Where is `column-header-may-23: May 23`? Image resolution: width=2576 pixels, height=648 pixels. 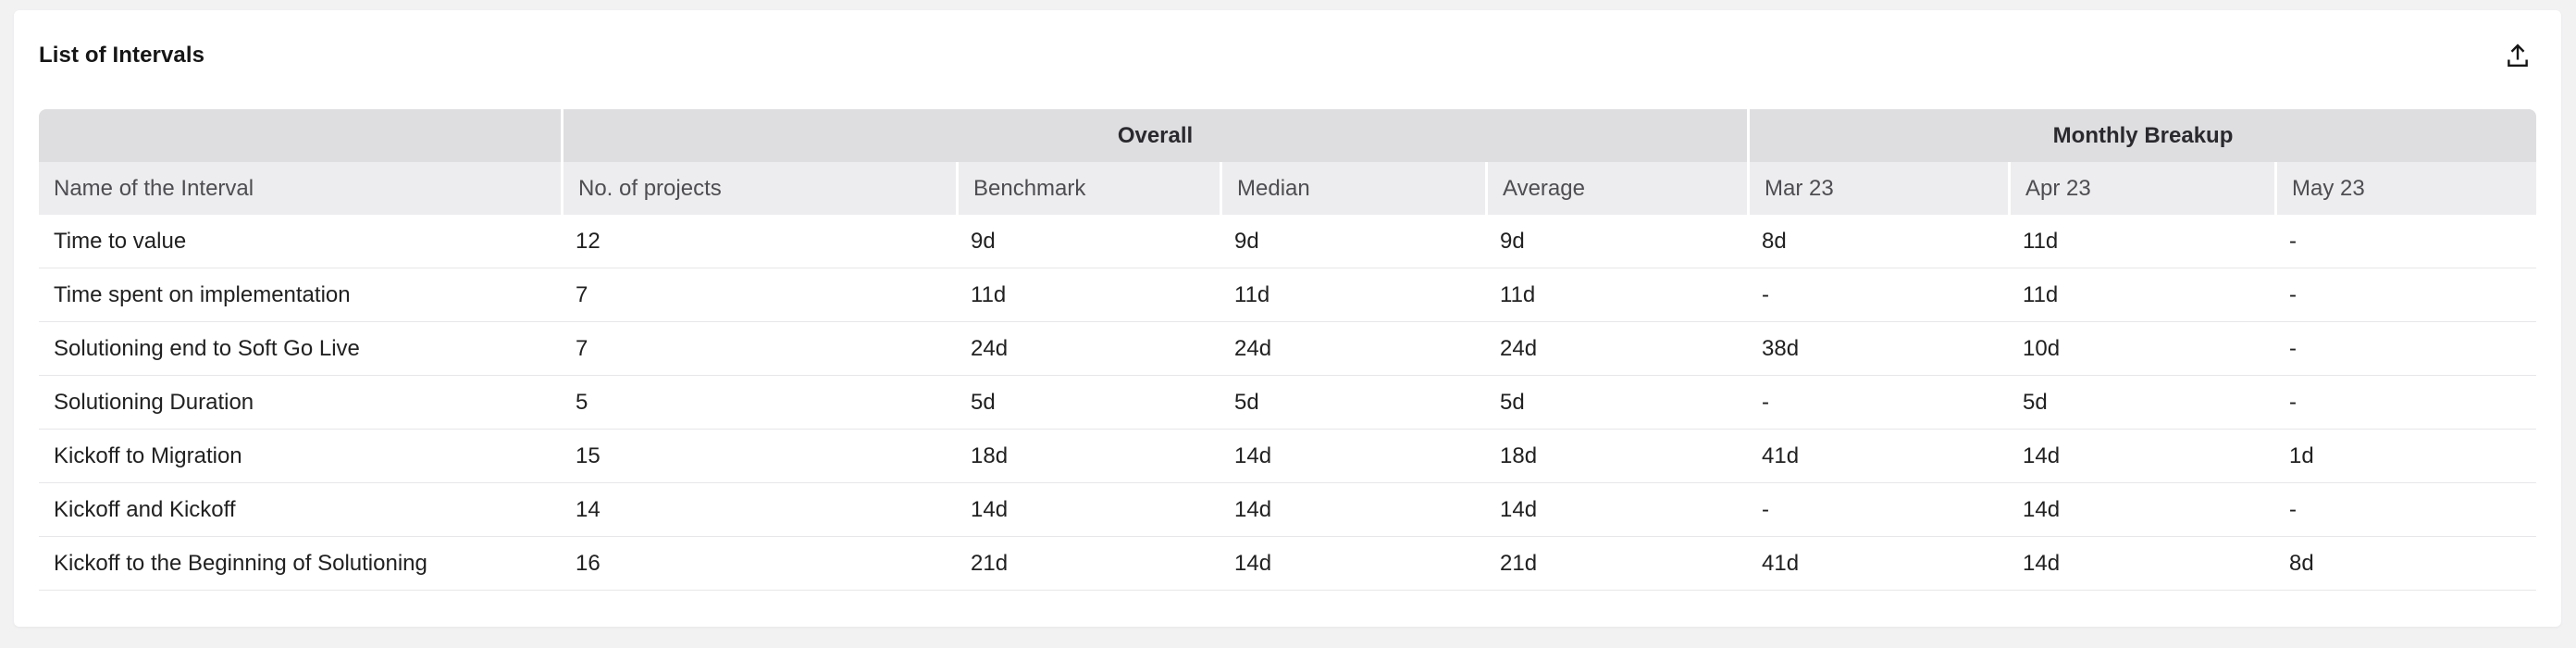
column-header-may-23: May 23 is located at coordinates (2406, 188).